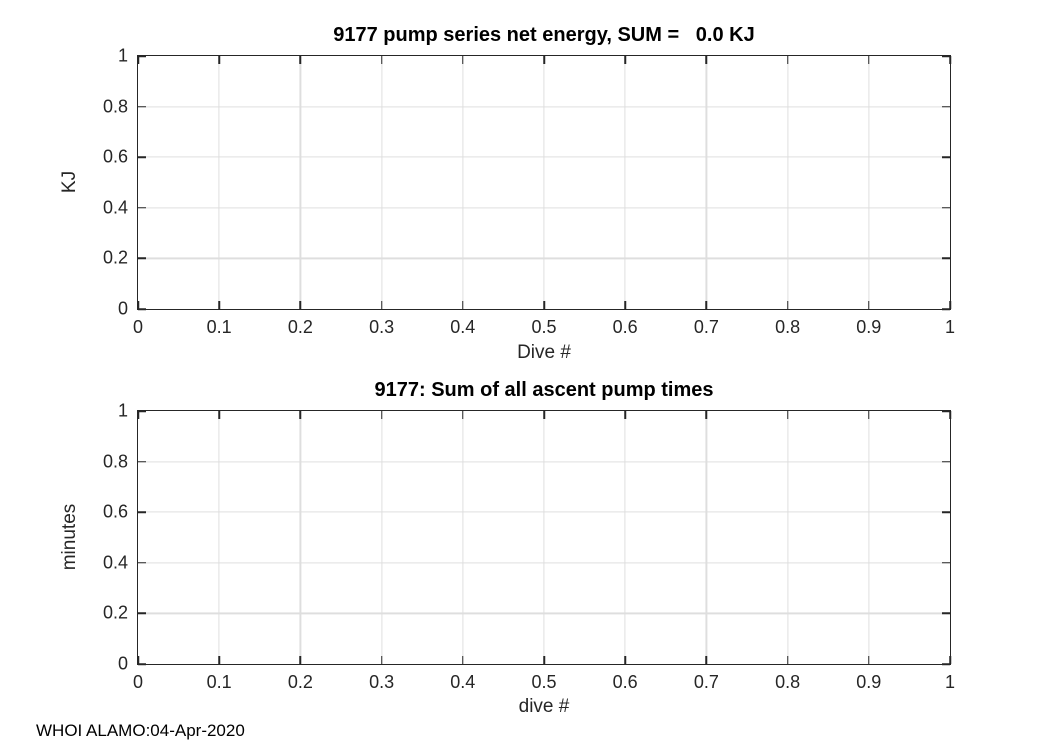 Image resolution: width=1050 pixels, height=750 pixels. What do you see at coordinates (950, 682) in the screenshot?
I see `x-tick-label: 1` at bounding box center [950, 682].